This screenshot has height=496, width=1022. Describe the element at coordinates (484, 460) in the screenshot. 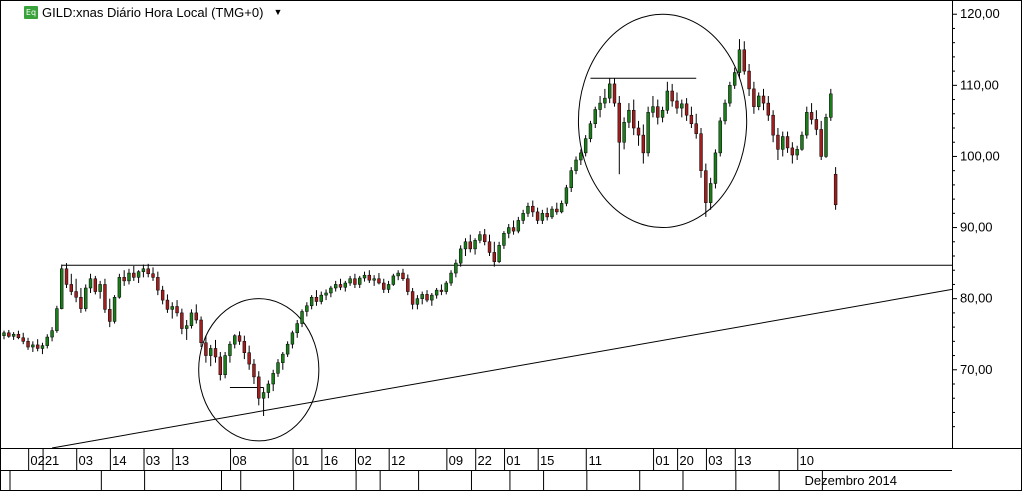

I see `x-tick-label: 22` at that location.